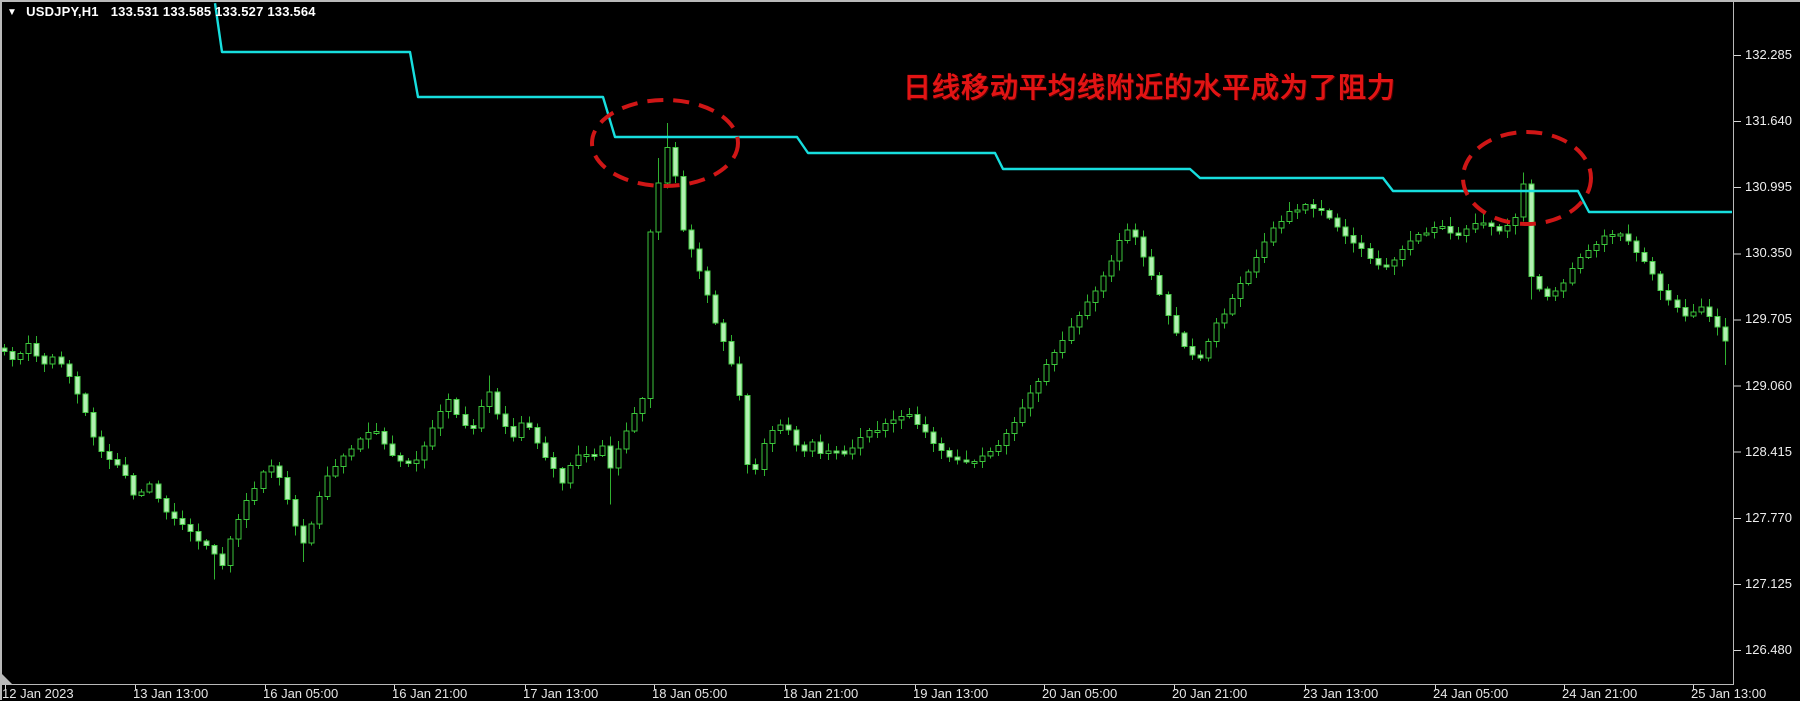  I want to click on collapse-triangle-icon: ▼, so click(12, 12).